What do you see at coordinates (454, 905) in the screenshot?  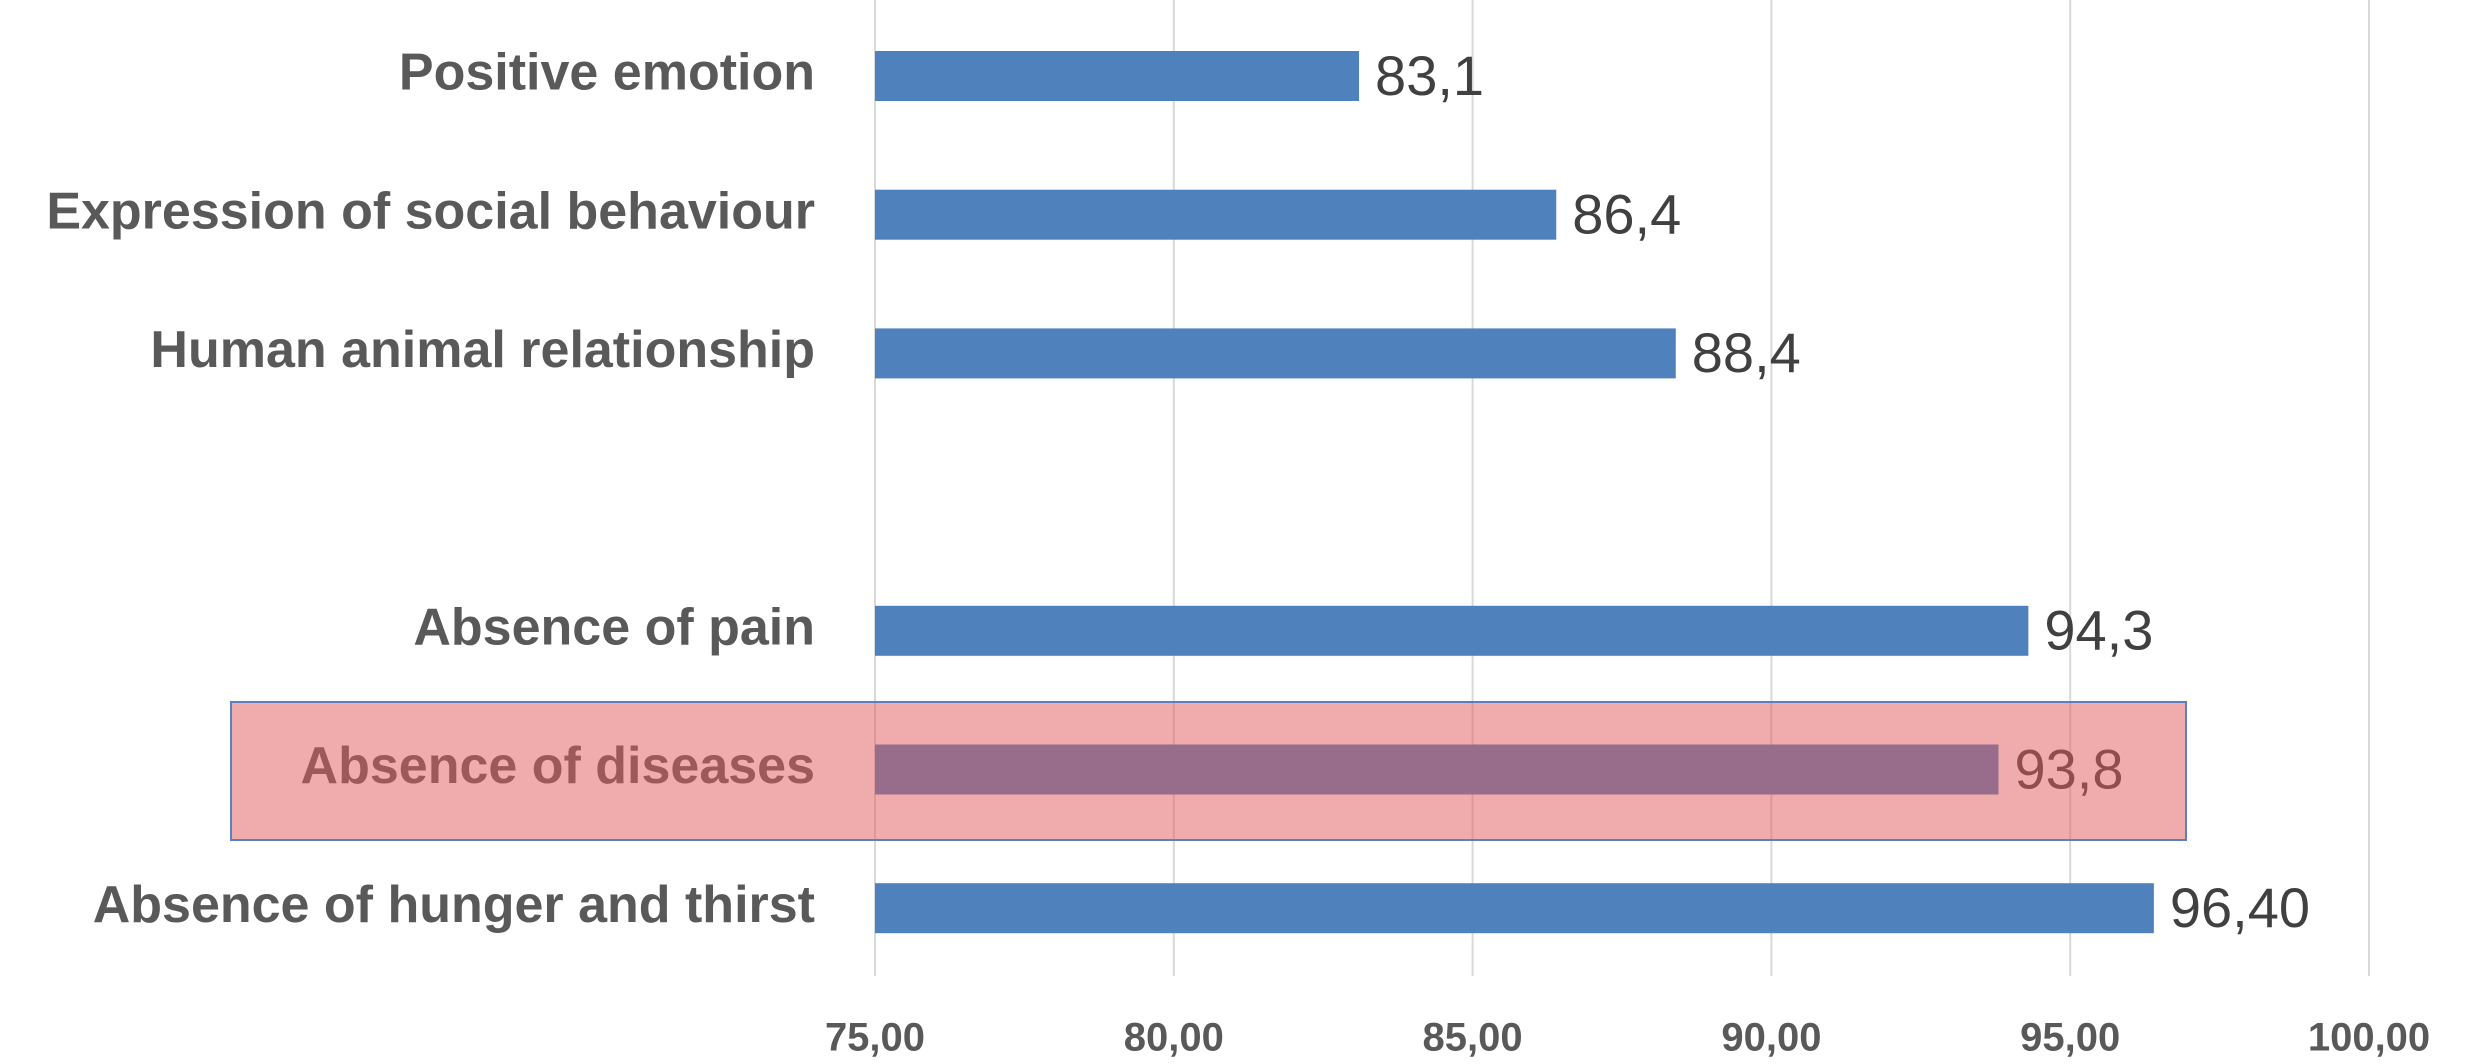 I see `y-tick-label: Absence of hunger and thirst` at bounding box center [454, 905].